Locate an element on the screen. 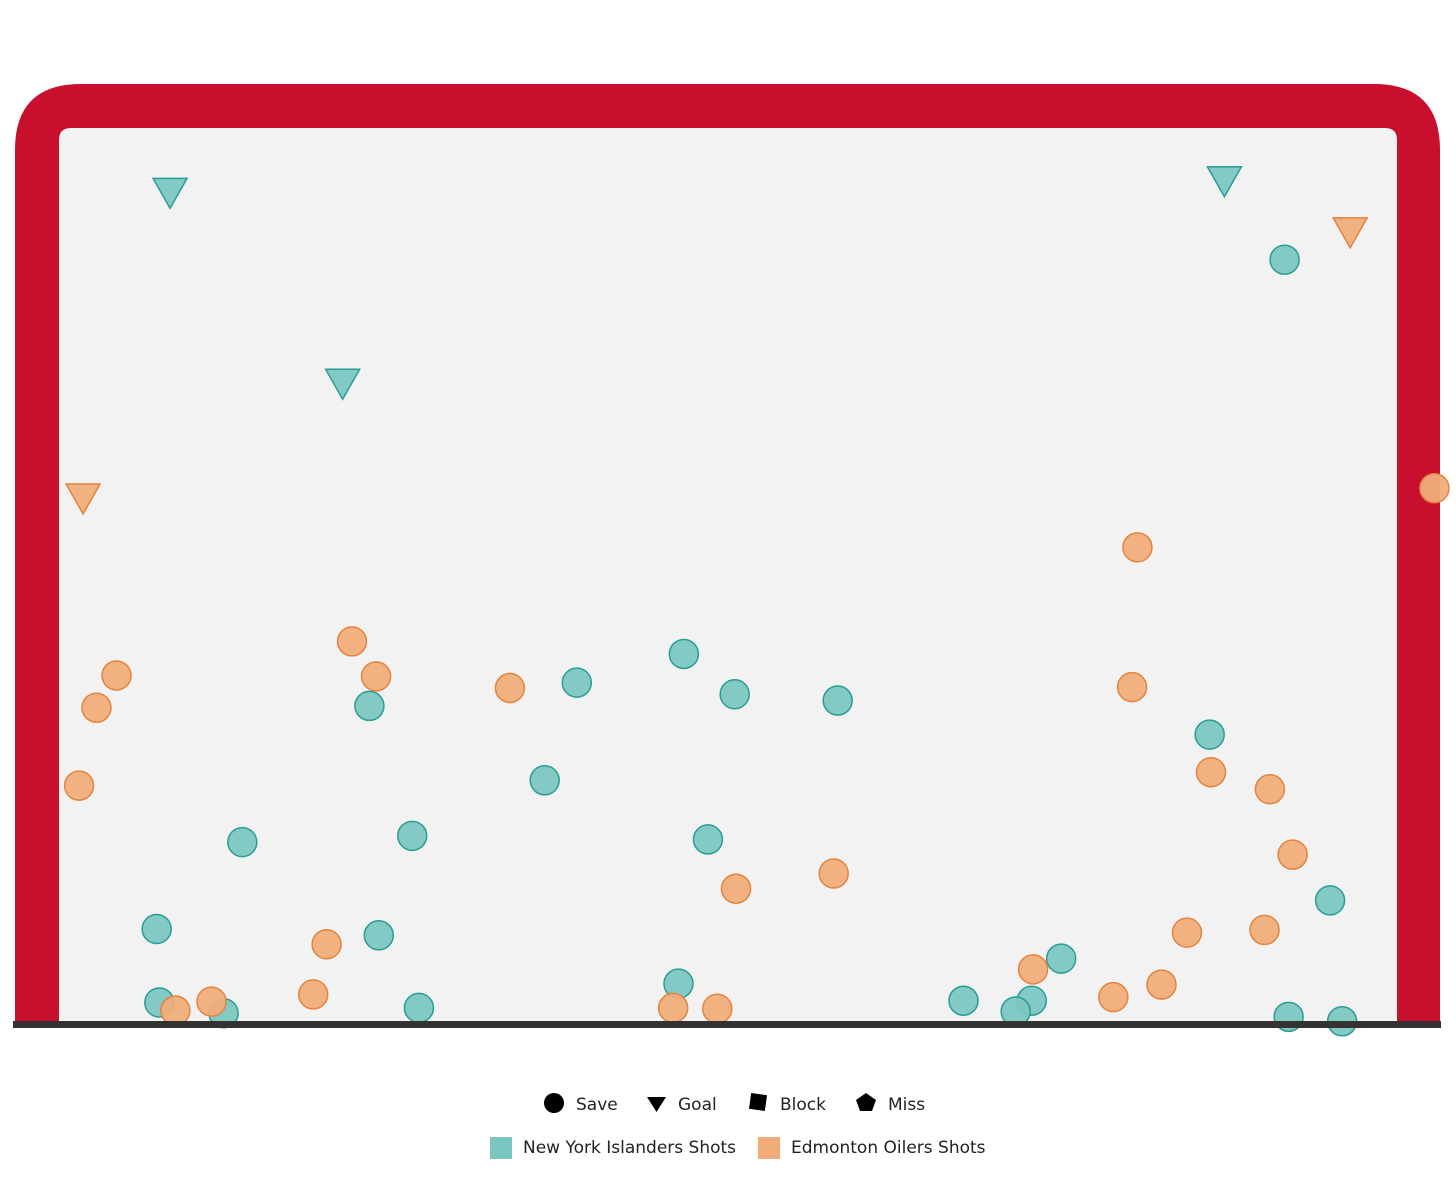 The width and height of the screenshot is (1456, 1177). legend-item-miss: Miss is located at coordinates (890, 1104).